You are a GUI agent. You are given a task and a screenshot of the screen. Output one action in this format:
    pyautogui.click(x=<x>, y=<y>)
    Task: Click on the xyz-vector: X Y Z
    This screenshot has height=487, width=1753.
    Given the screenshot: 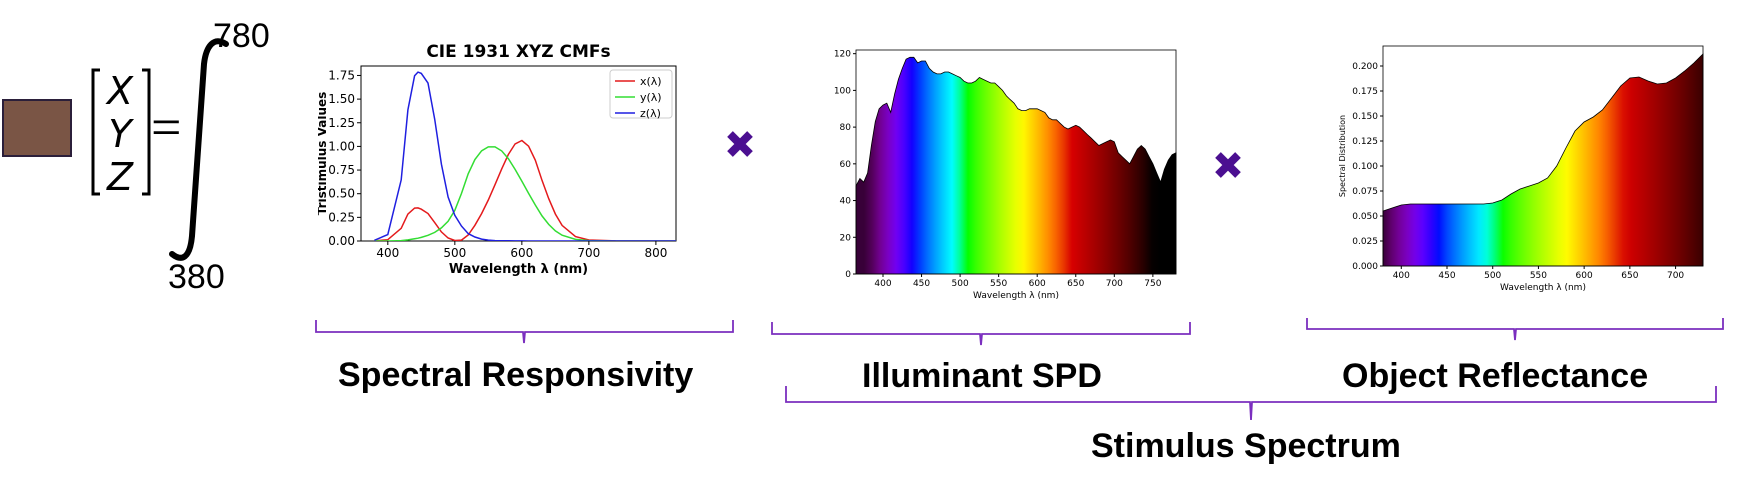 What is the action you would take?
    pyautogui.click(x=121, y=133)
    